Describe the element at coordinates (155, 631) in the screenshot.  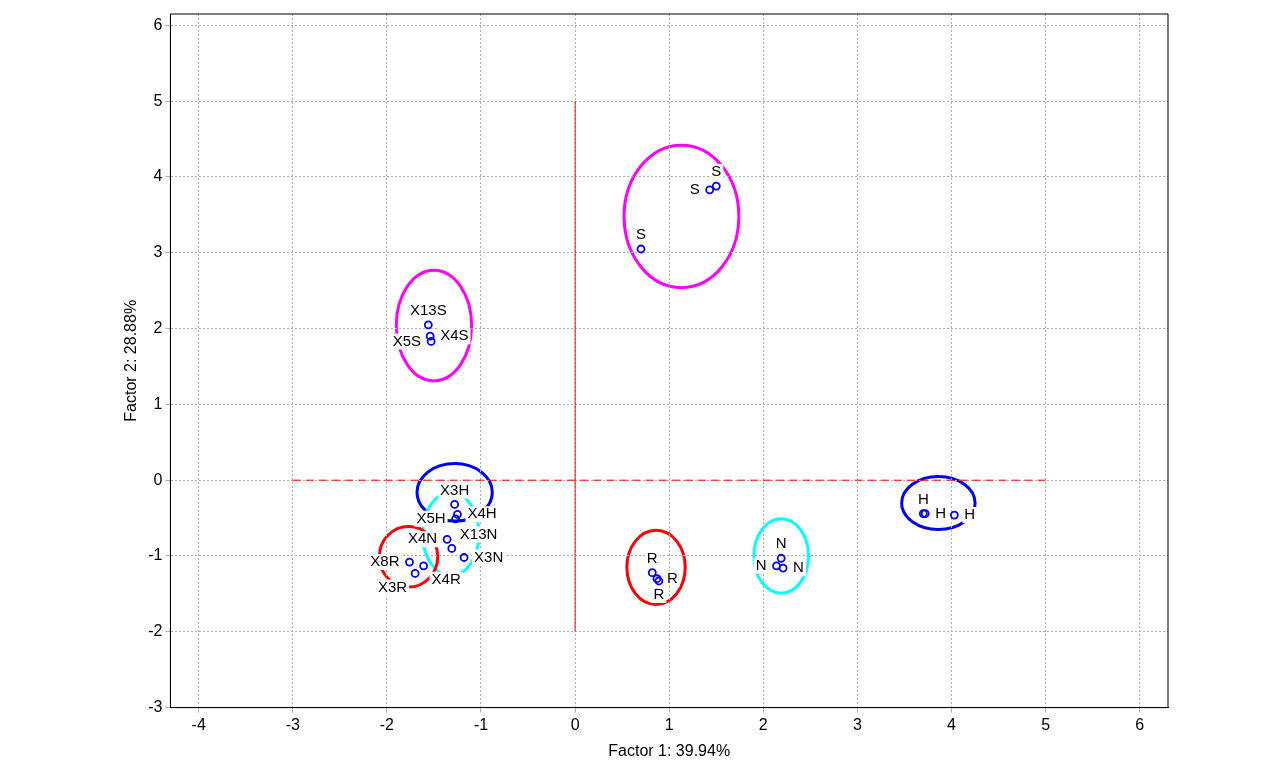
I see `y-tick-label: -2` at that location.